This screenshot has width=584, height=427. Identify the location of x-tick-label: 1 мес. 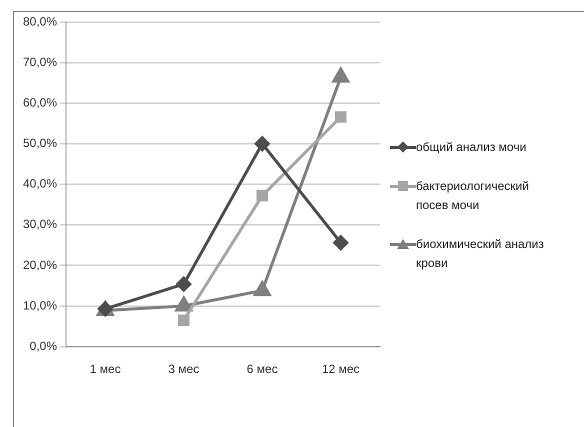
(105, 369).